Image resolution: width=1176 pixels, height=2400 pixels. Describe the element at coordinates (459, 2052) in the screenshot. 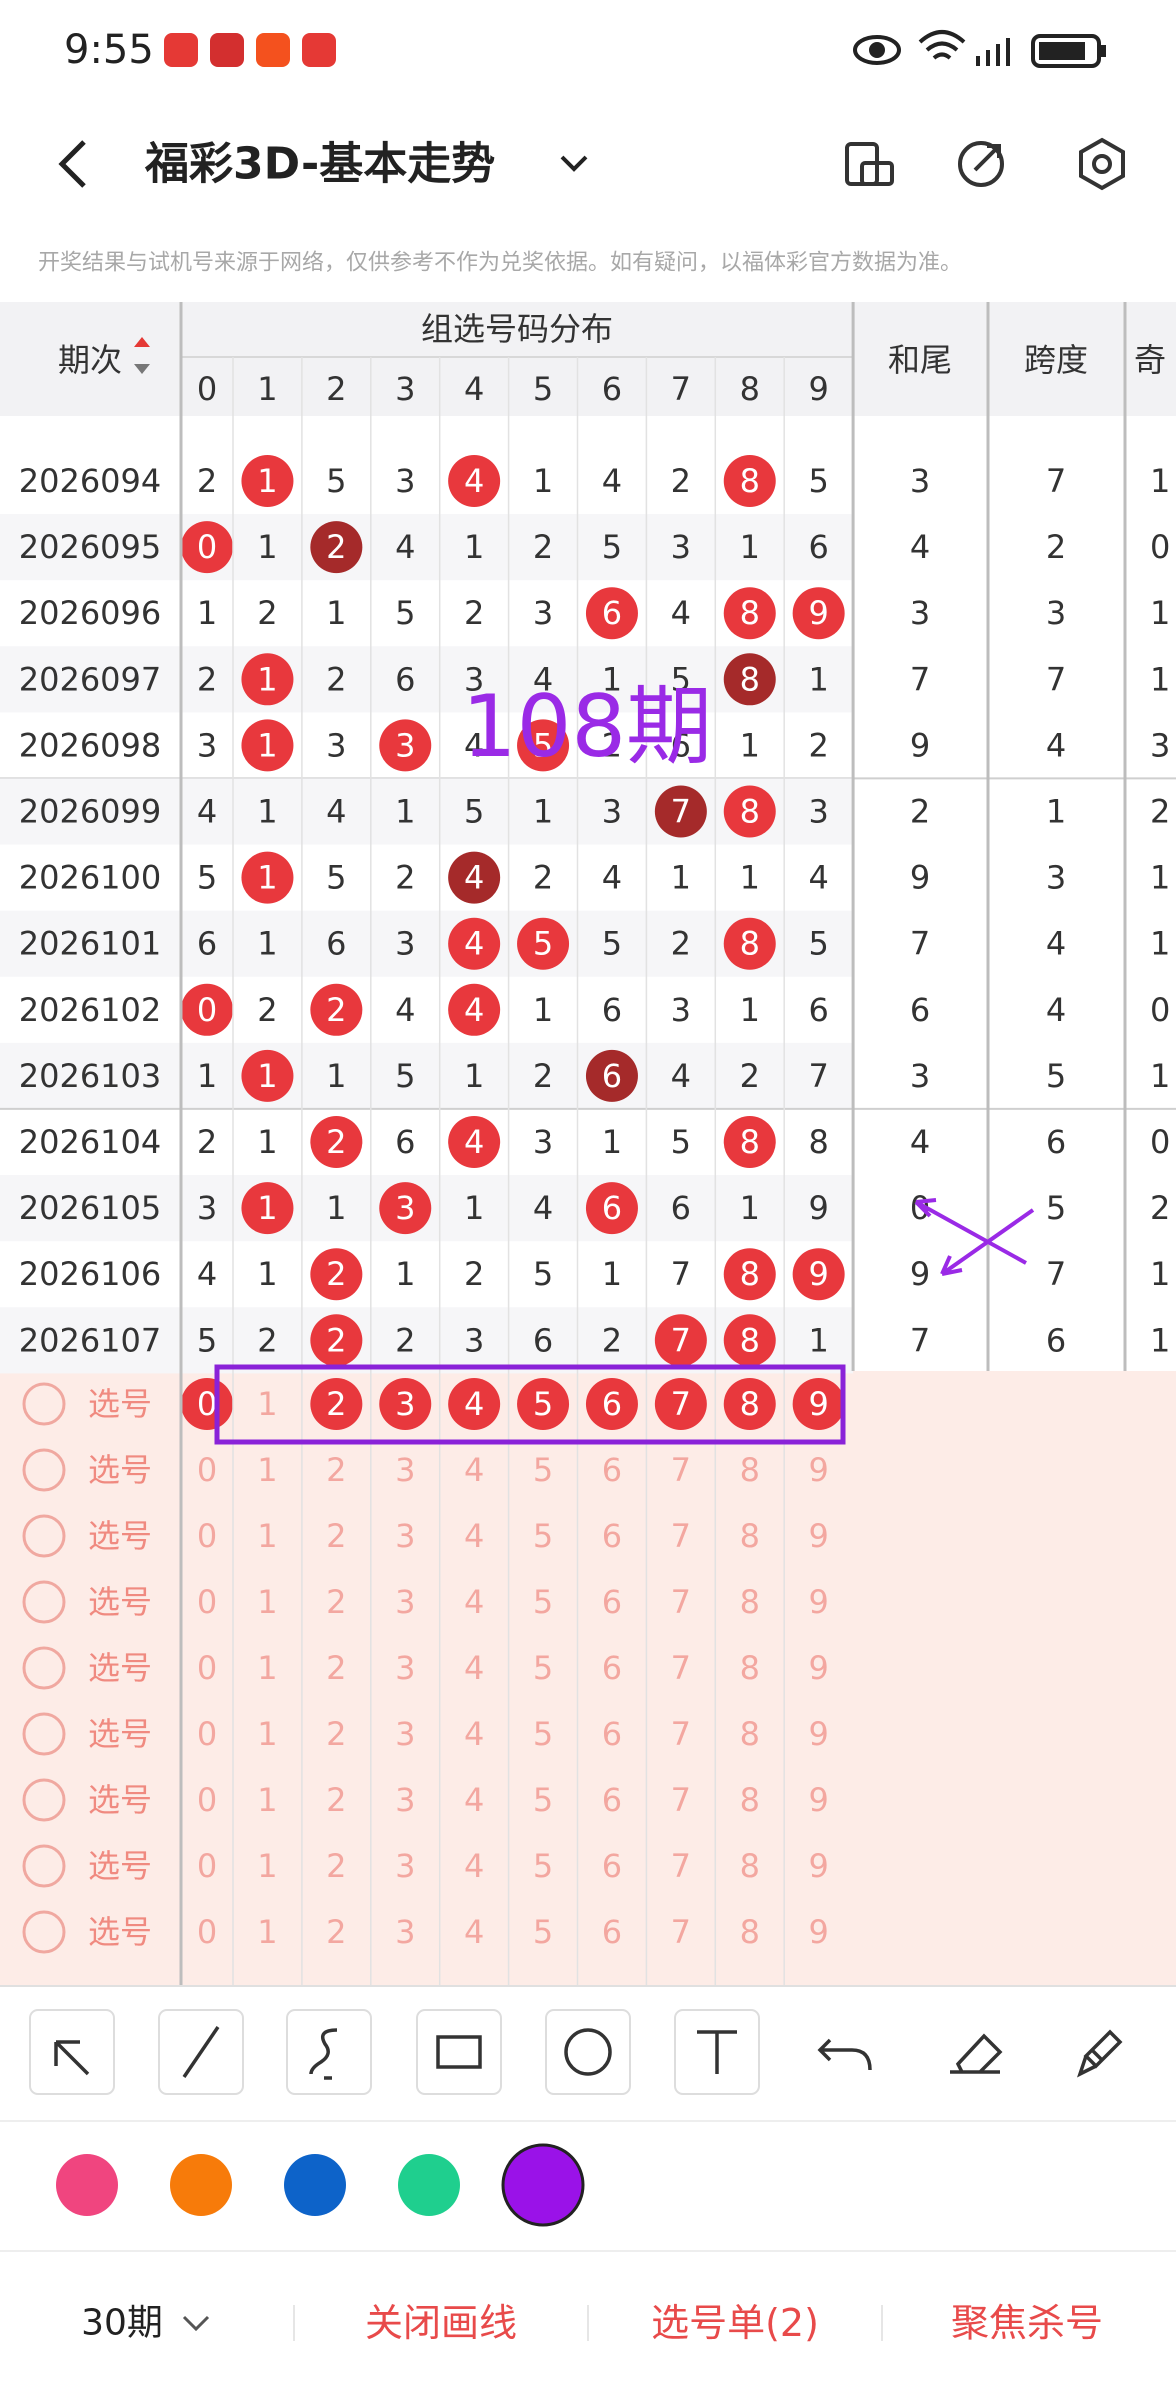

I see `tool-rectangle` at that location.